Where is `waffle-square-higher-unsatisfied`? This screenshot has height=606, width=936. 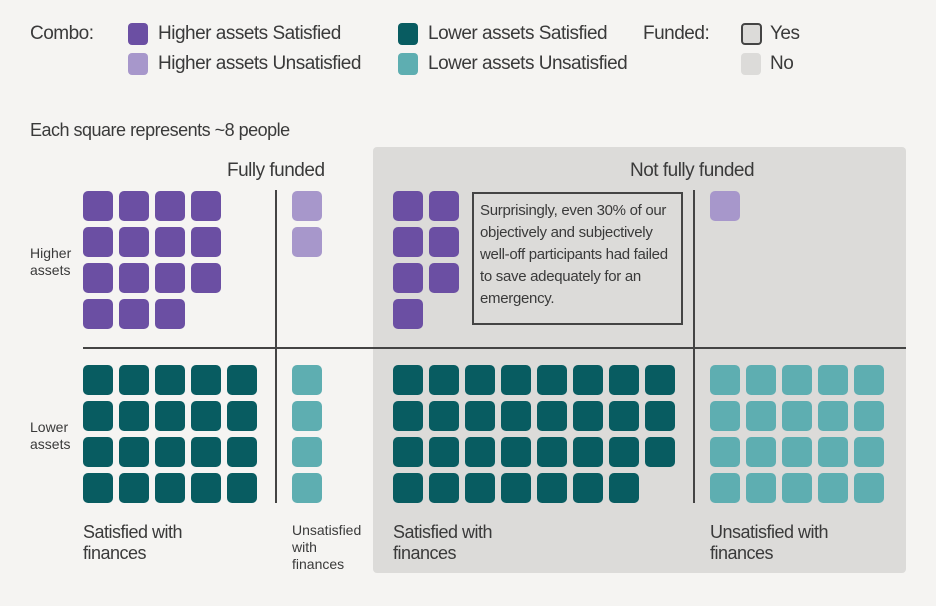
waffle-square-higher-unsatisfied is located at coordinates (725, 206).